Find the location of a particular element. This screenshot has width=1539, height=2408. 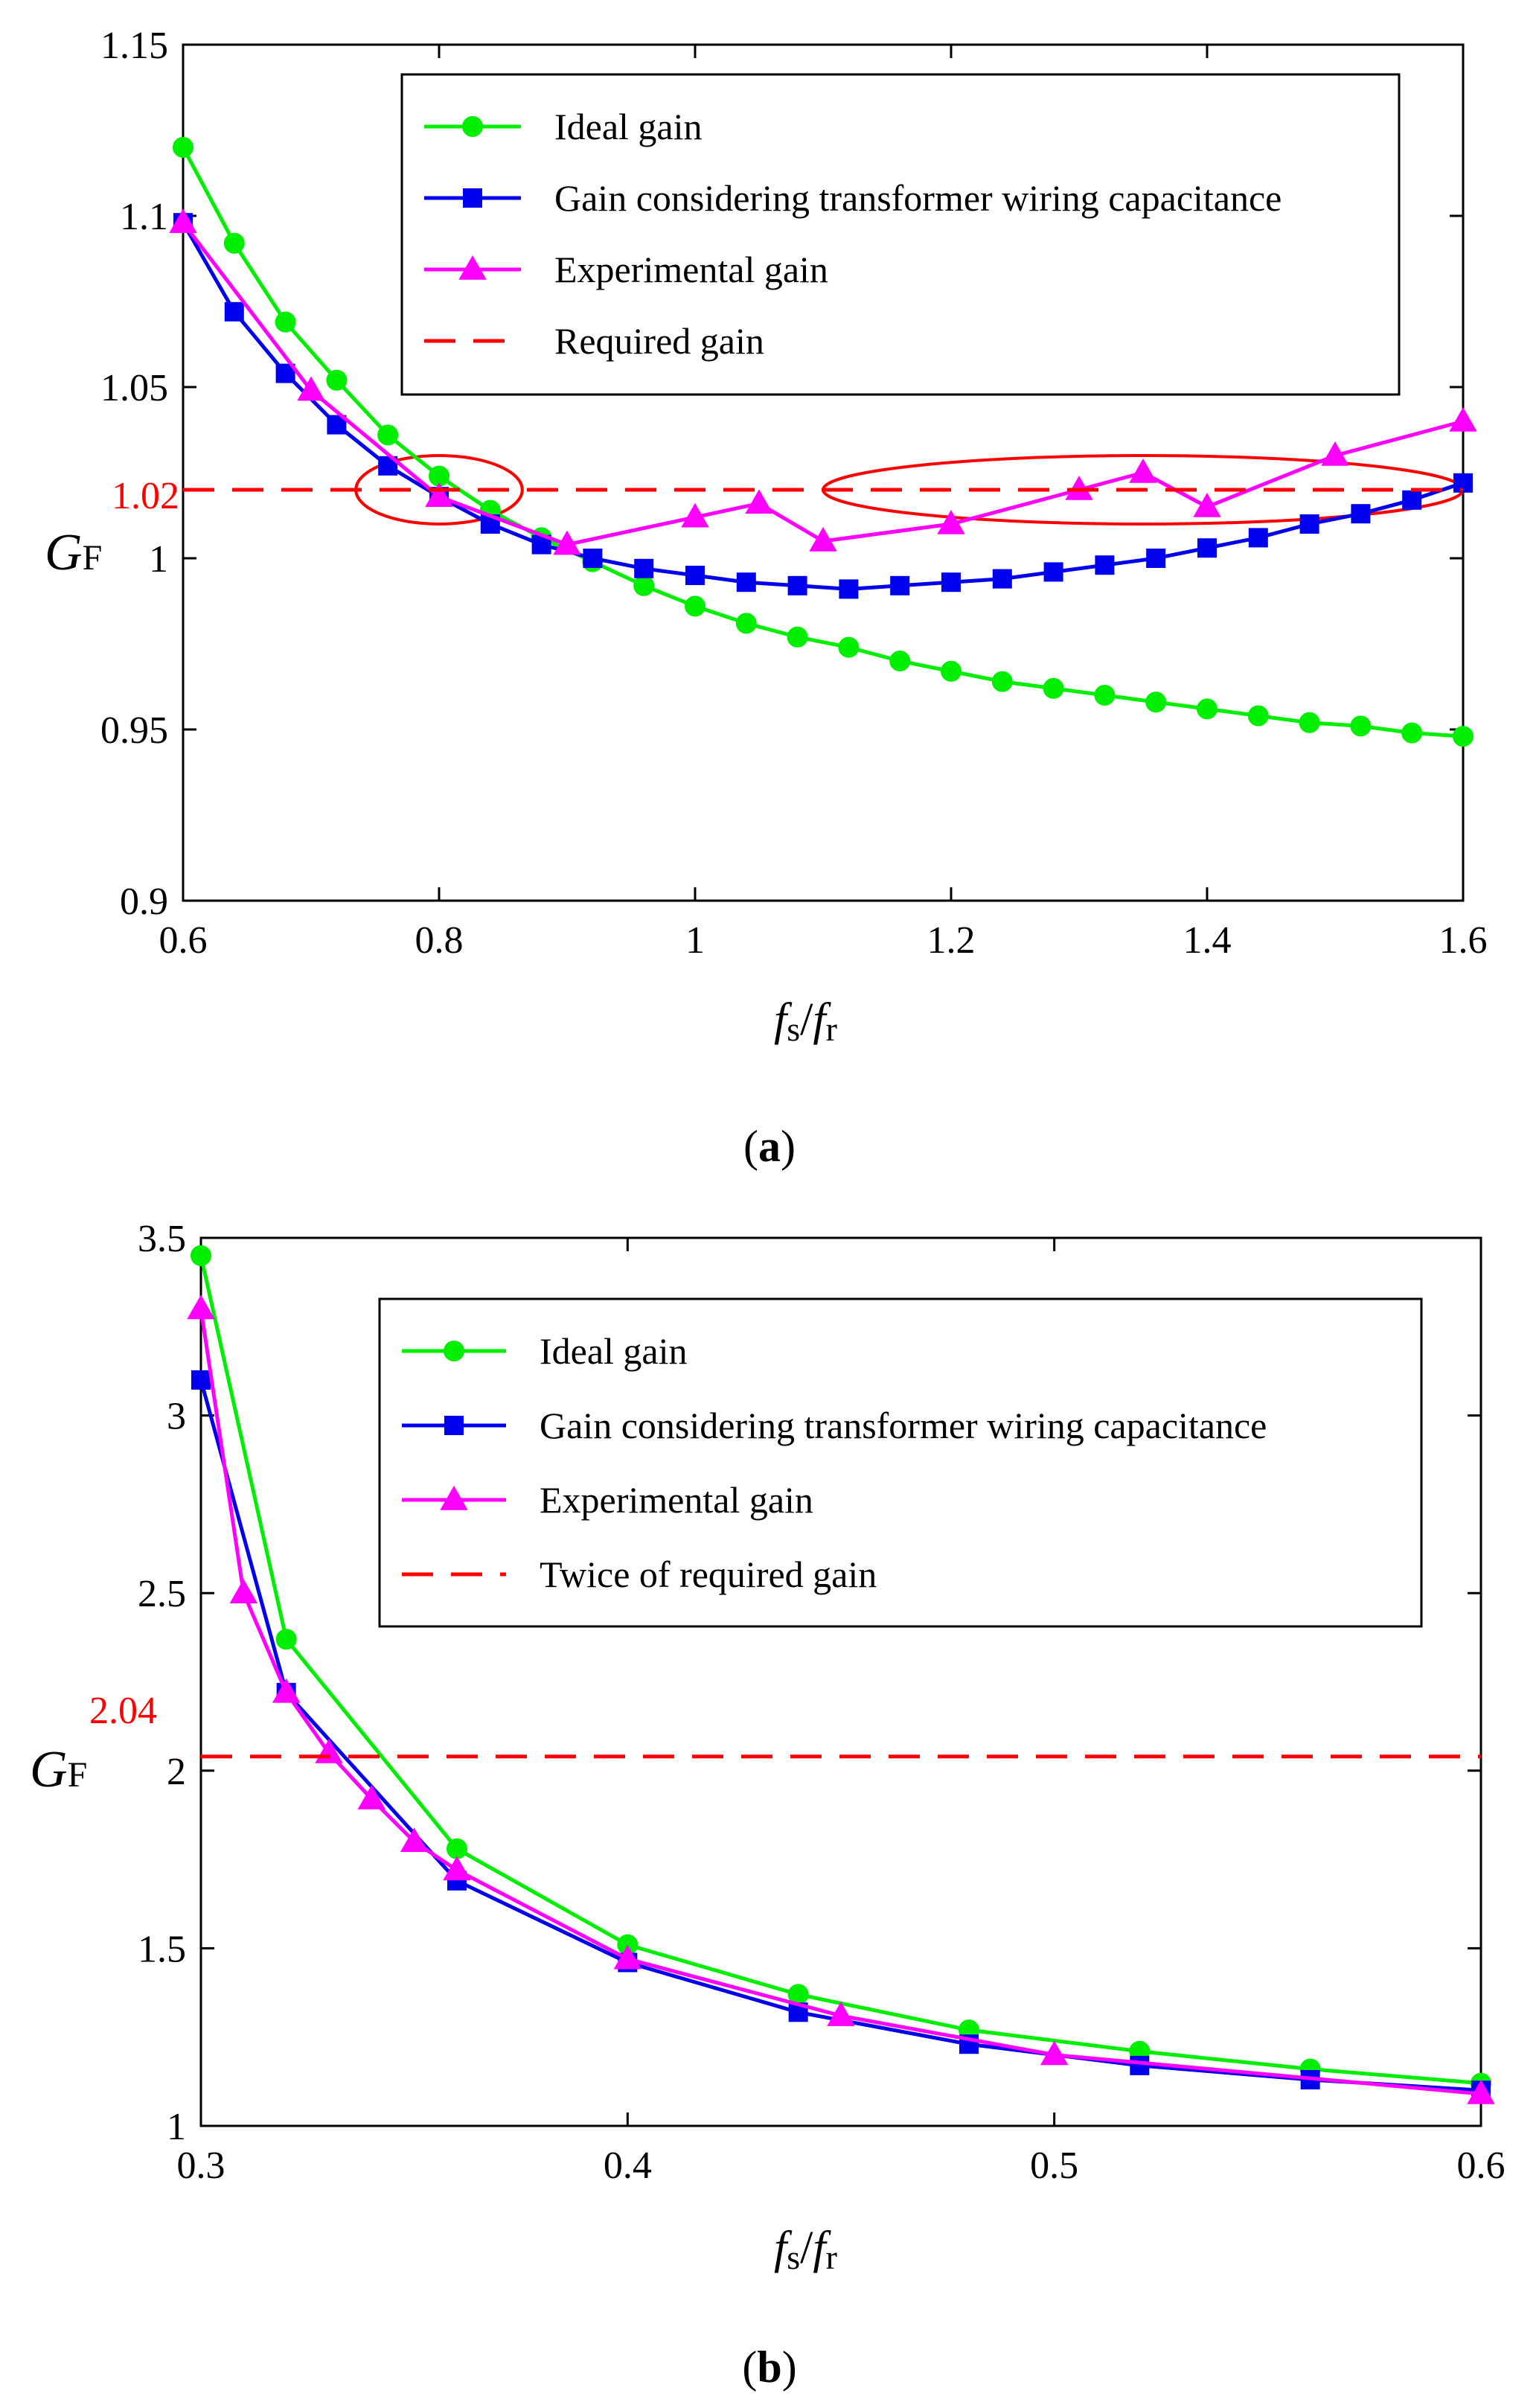

panel-a-y-tick-label: 1 is located at coordinates (158, 560).